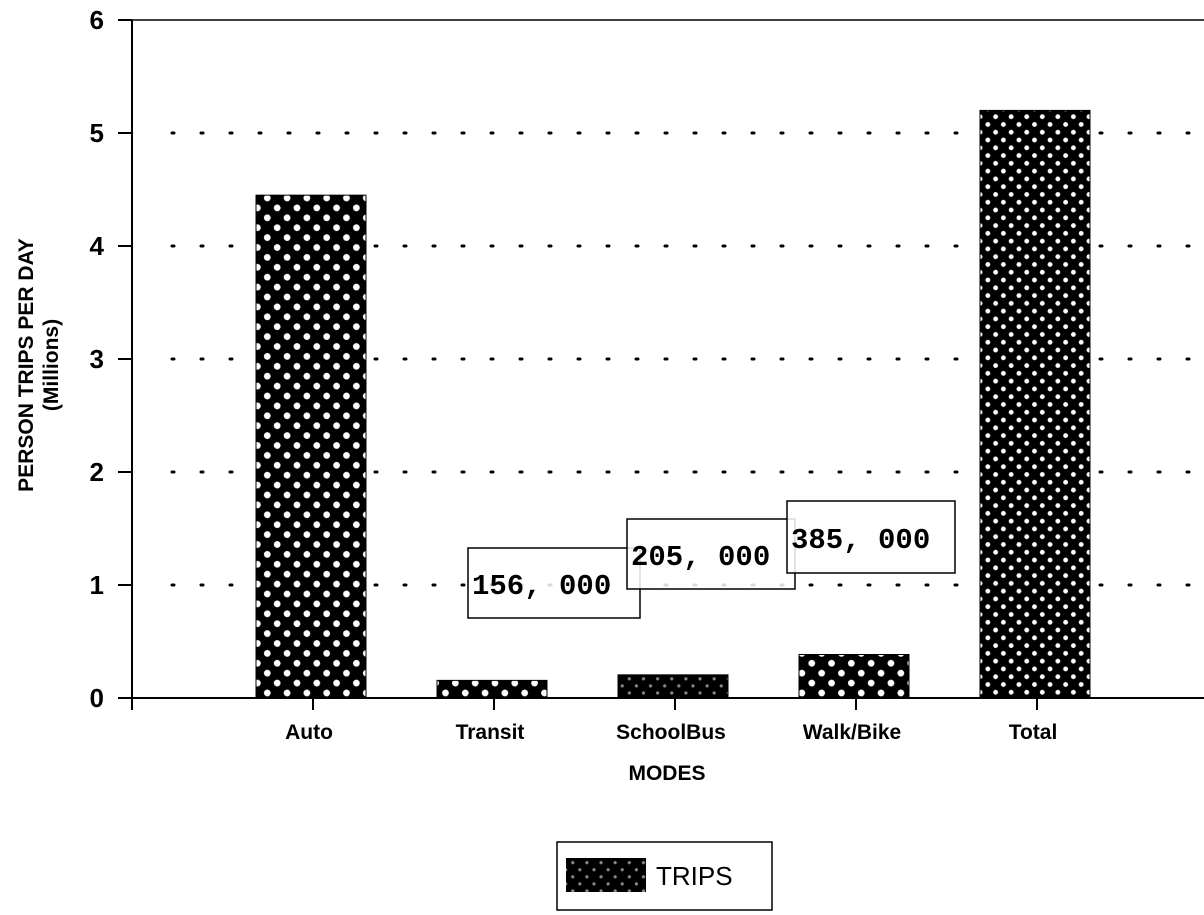 Image resolution: width=1204 pixels, height=915 pixels. I want to click on legend-swatch, so click(606, 875).